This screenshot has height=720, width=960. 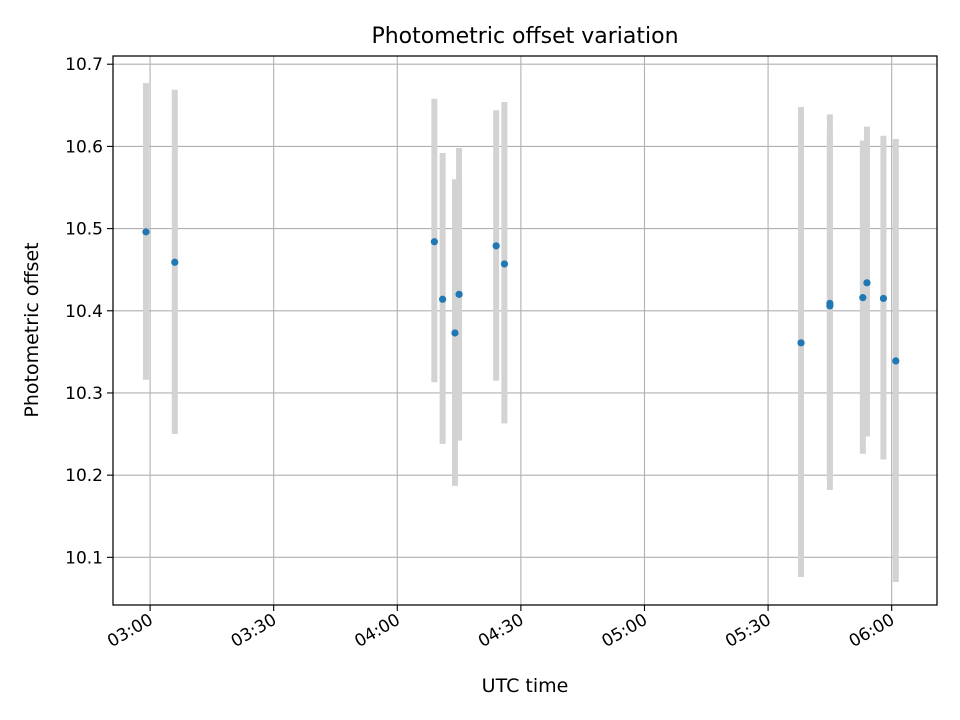 What do you see at coordinates (84, 476) in the screenshot?
I see `y-tick-label: 10.2` at bounding box center [84, 476].